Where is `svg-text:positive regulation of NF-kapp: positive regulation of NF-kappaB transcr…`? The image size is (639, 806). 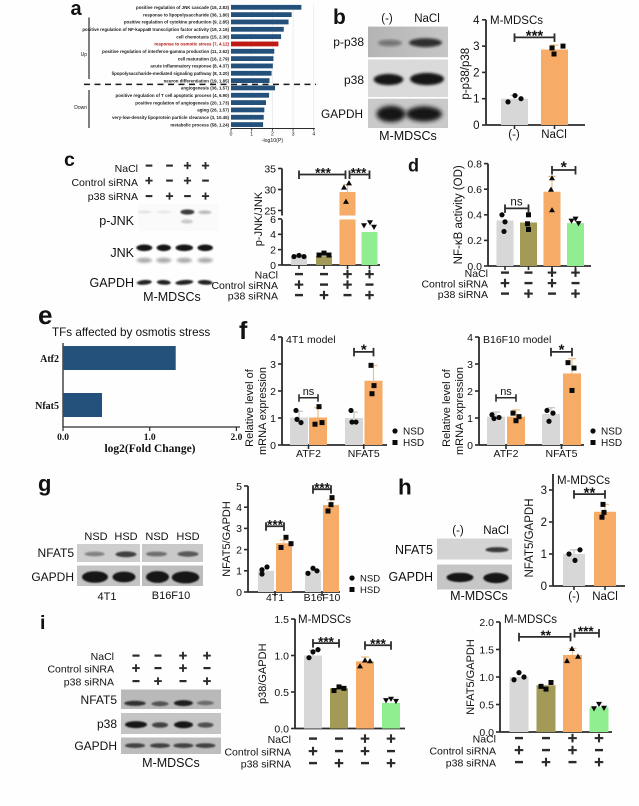 svg-text:positive regulation of NF-kapp: positive regulation of NF-kappaB transcr… is located at coordinates (155, 29).